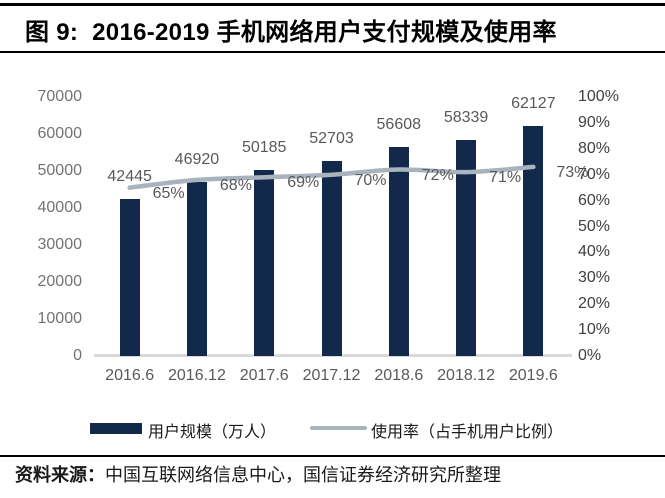 This screenshot has width=665, height=498. I want to click on left-axis-tick: 70000, so click(60, 96).